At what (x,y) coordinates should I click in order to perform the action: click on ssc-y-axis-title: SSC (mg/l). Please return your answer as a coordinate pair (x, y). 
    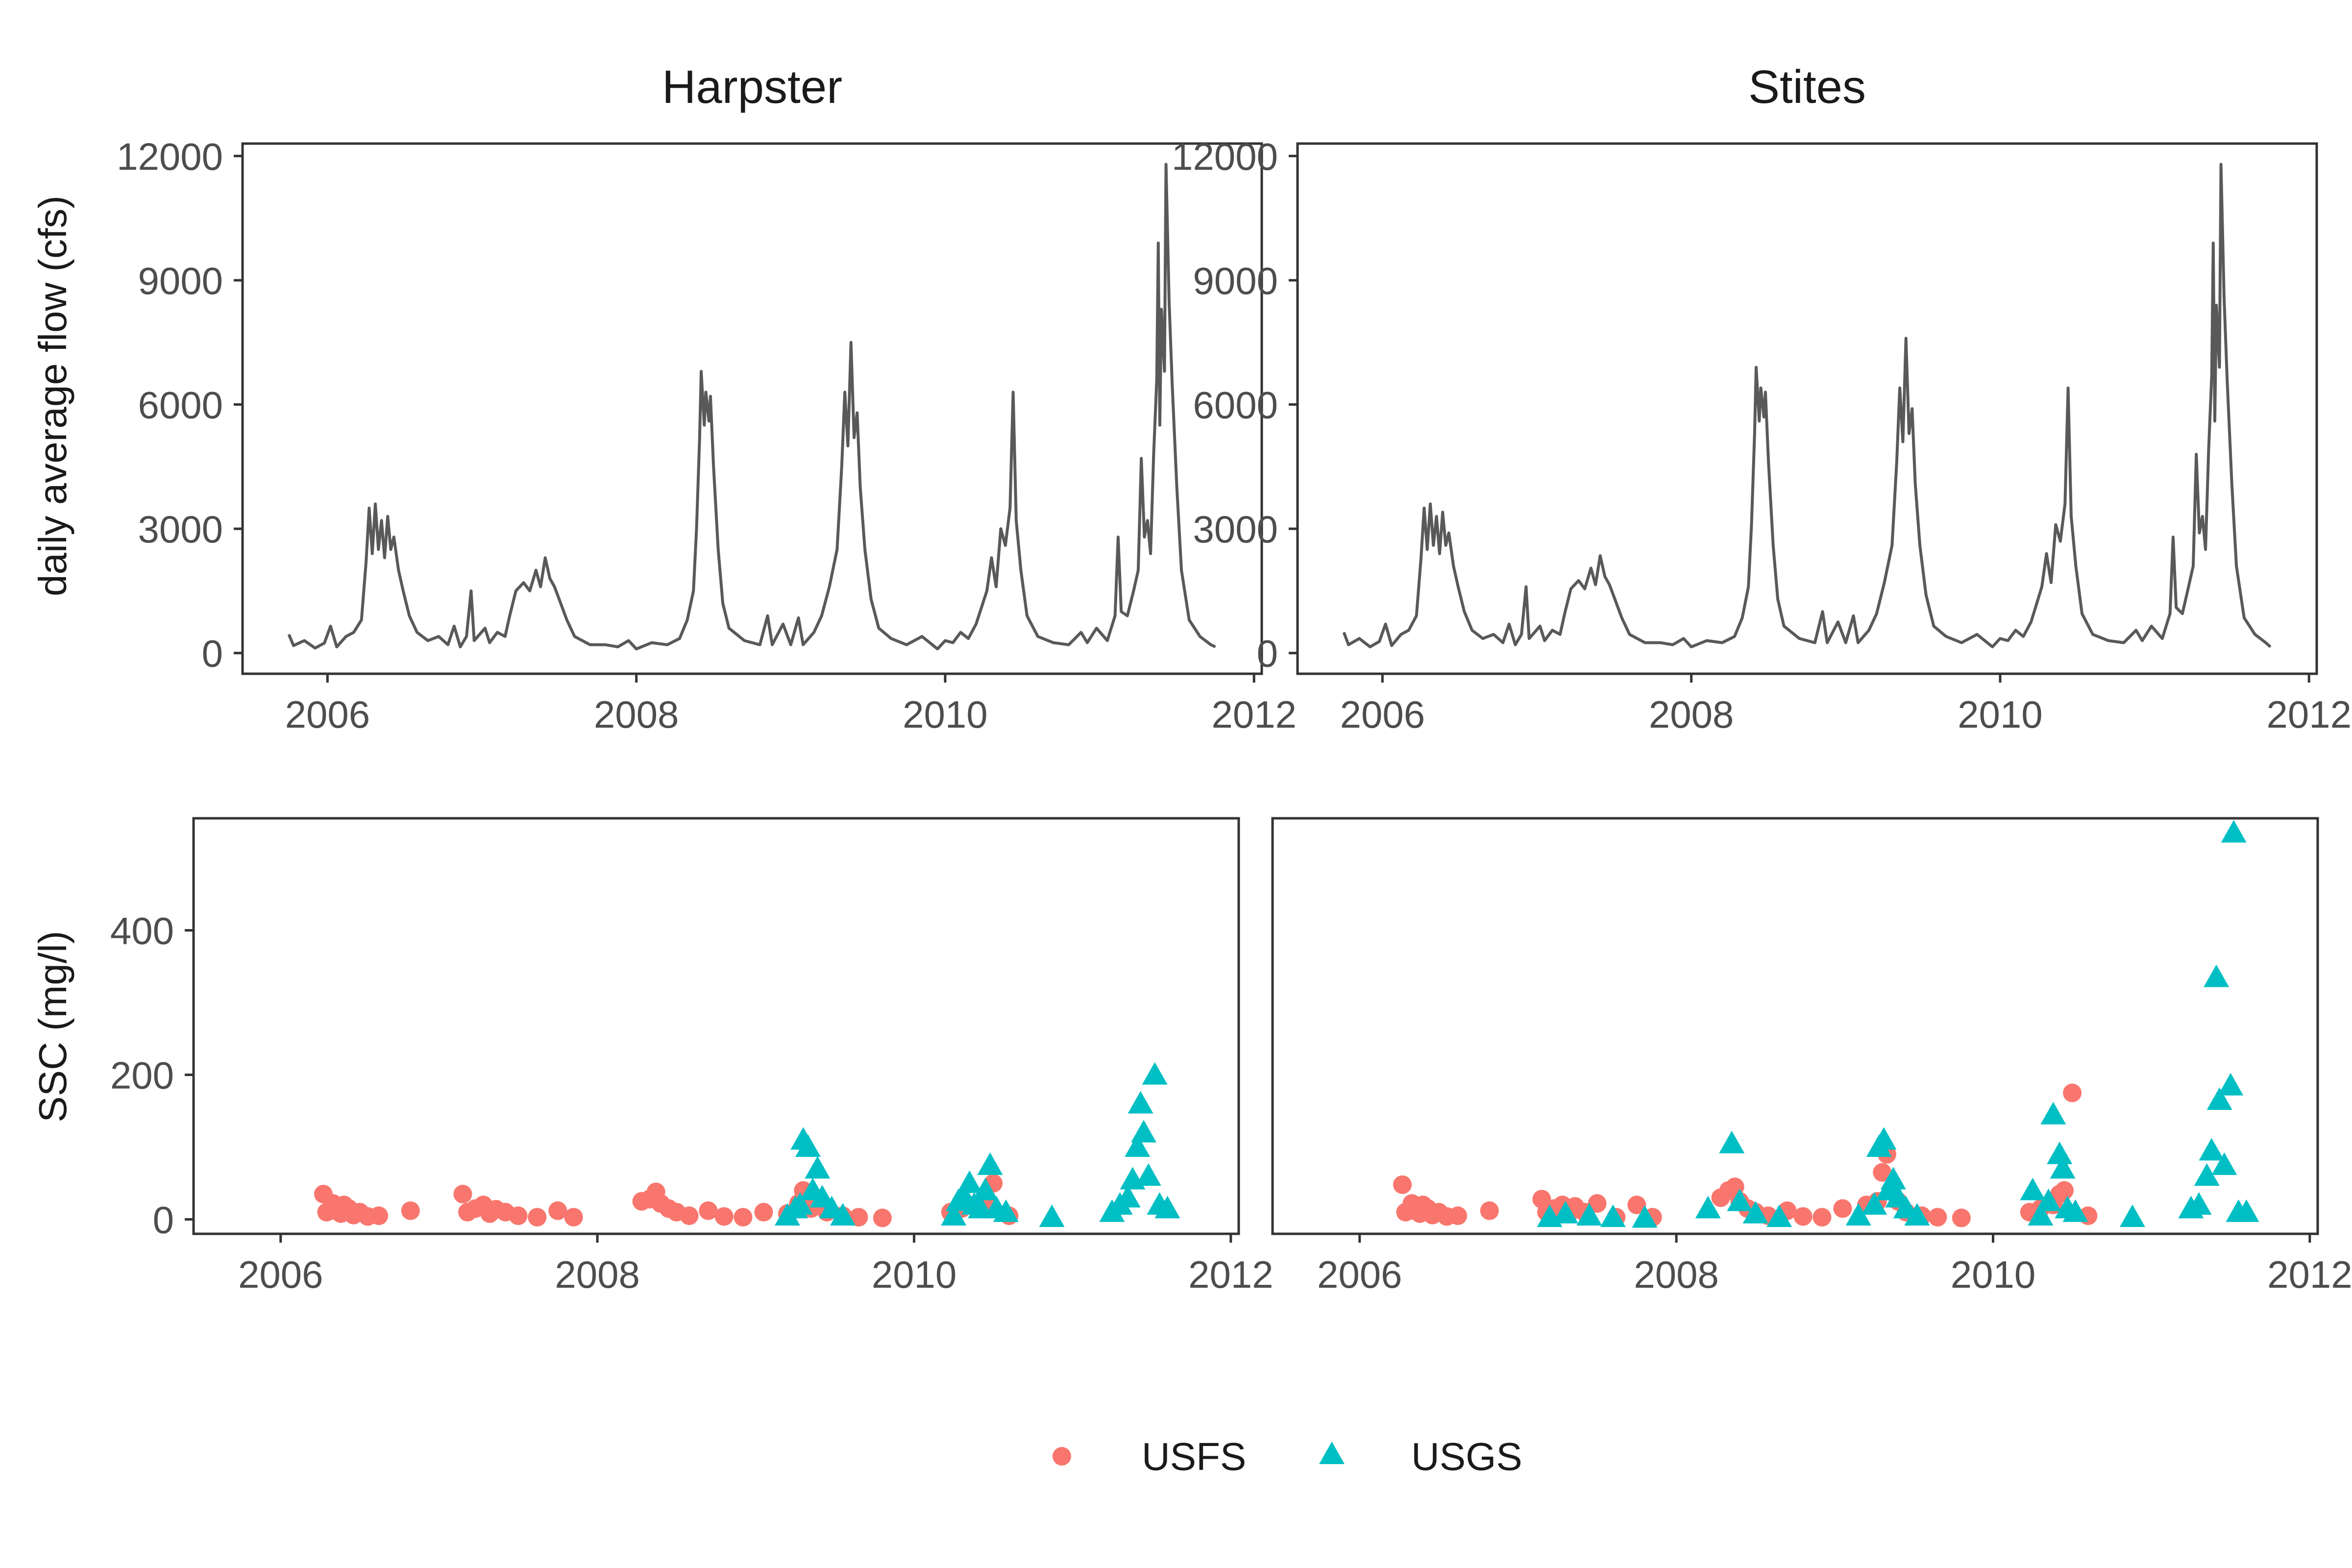
    Looking at the image, I should click on (52, 1026).